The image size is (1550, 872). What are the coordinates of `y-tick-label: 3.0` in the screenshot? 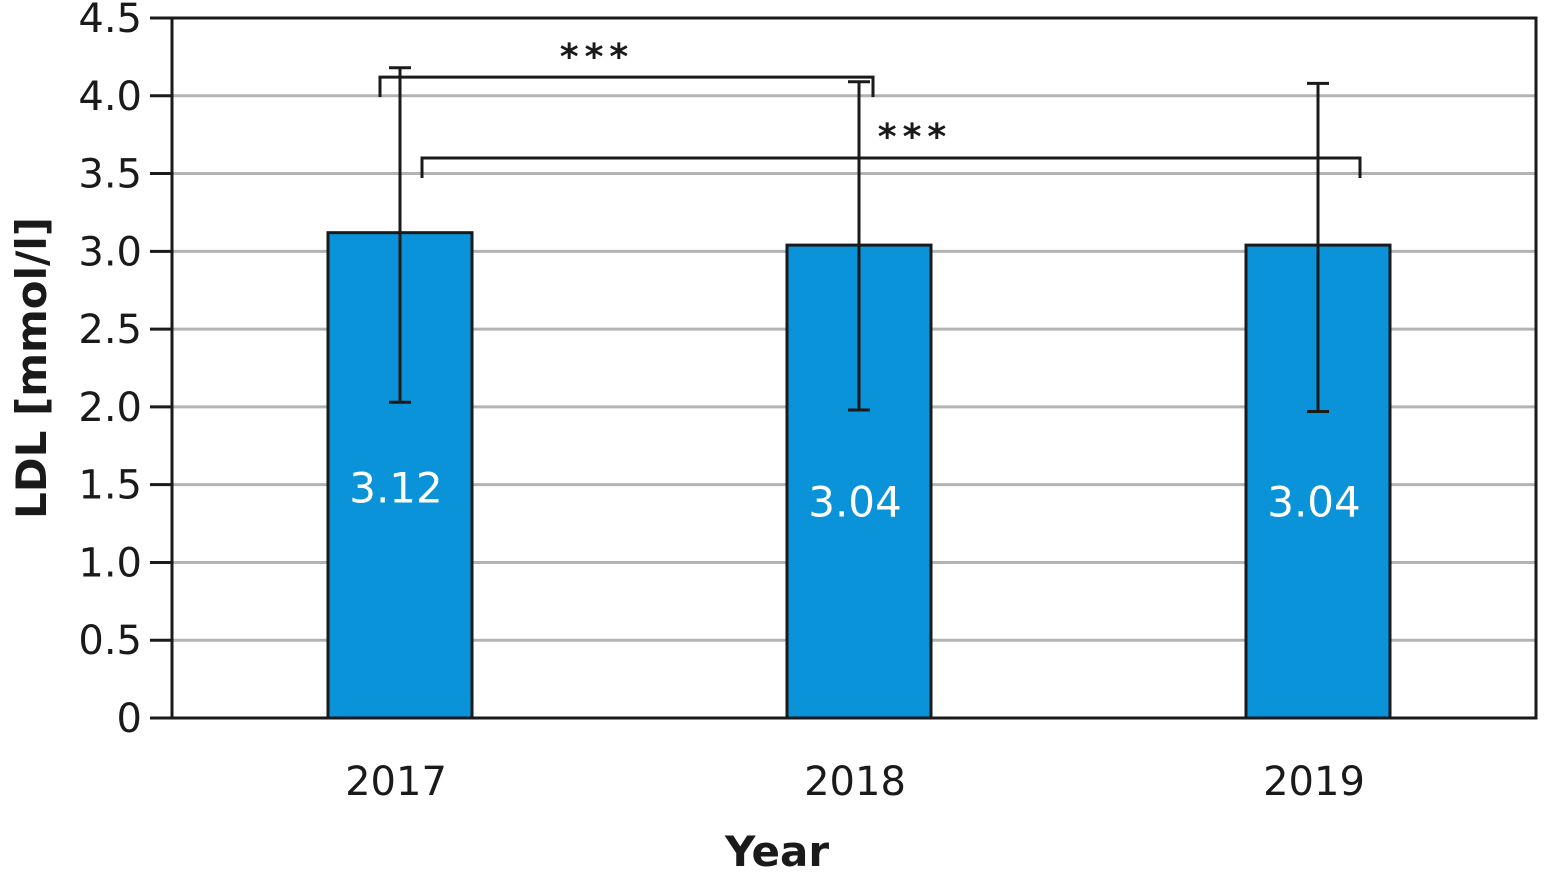 It's located at (110, 252).